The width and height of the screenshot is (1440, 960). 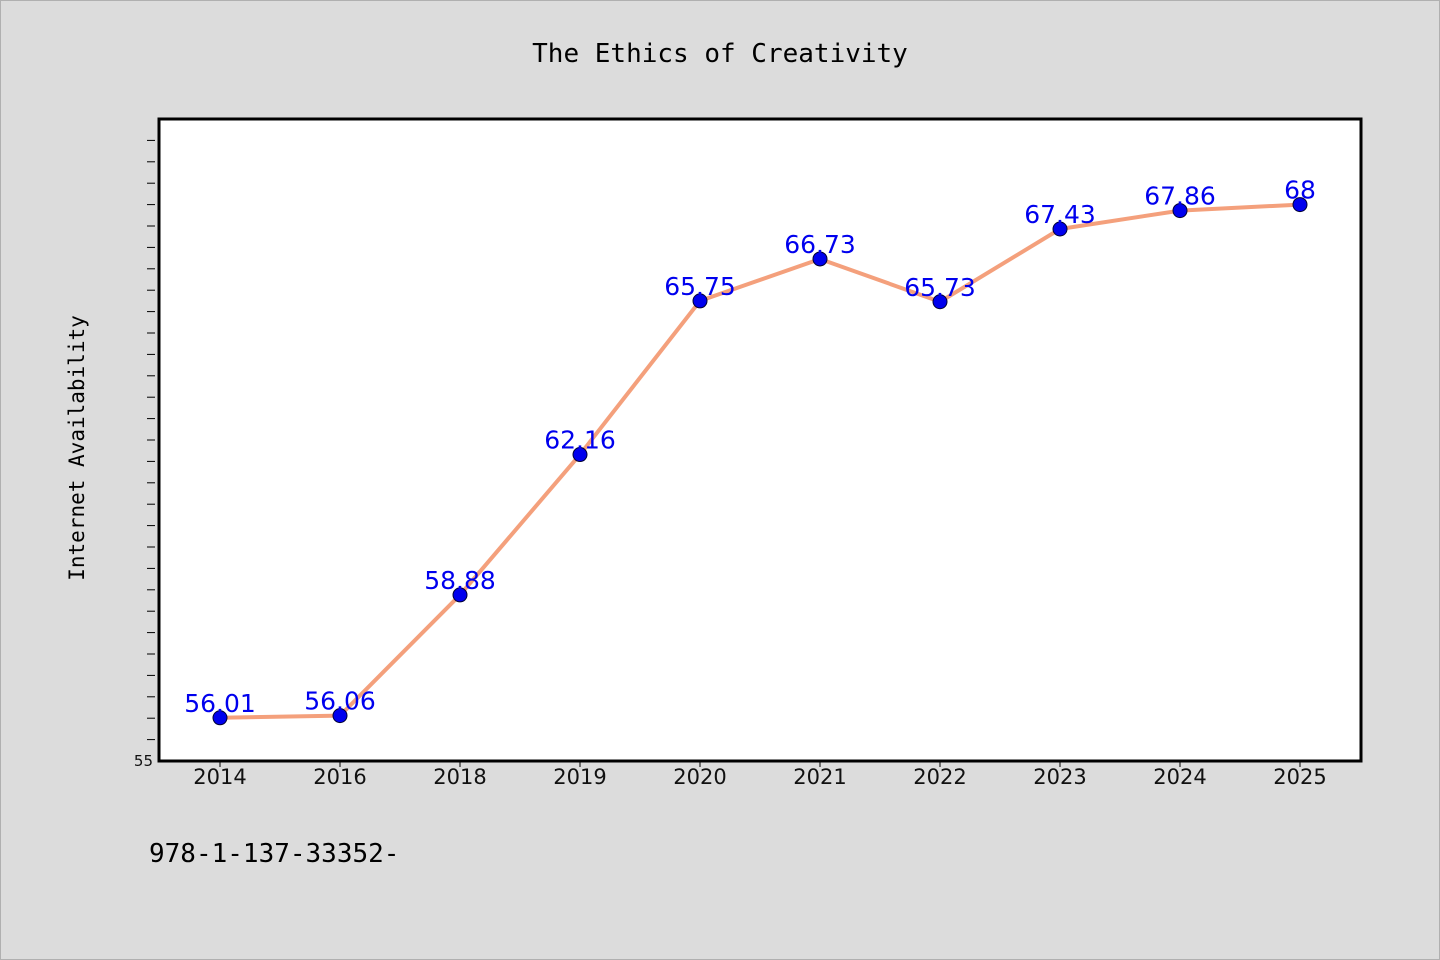 What do you see at coordinates (760, 775) in the screenshot?
I see `x-axis-ticks: 2014 2016 2018 2019 2020 2021 2022 2023 2024 2025` at bounding box center [760, 775].